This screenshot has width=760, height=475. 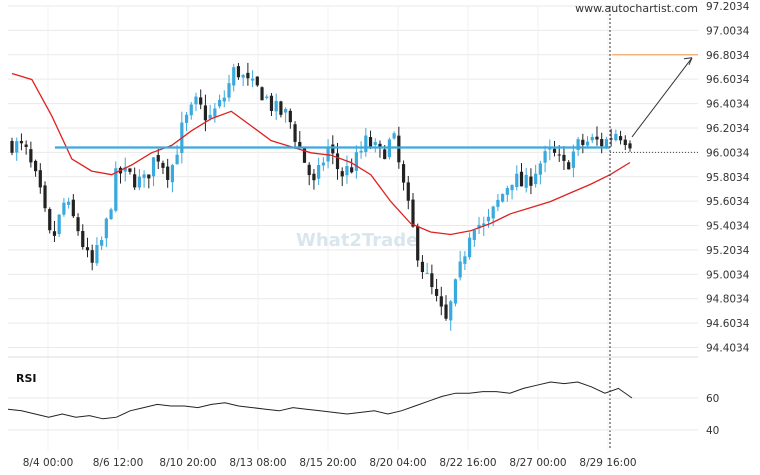 I want to click on y-tick-label: 95.4034, so click(x=728, y=227).